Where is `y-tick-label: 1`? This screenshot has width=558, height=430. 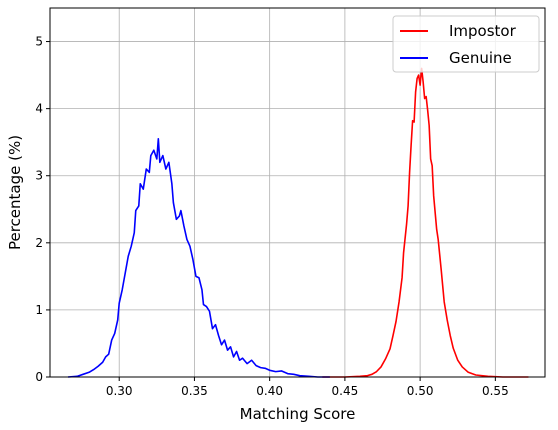
y-tick-label: 1 is located at coordinates (39, 310).